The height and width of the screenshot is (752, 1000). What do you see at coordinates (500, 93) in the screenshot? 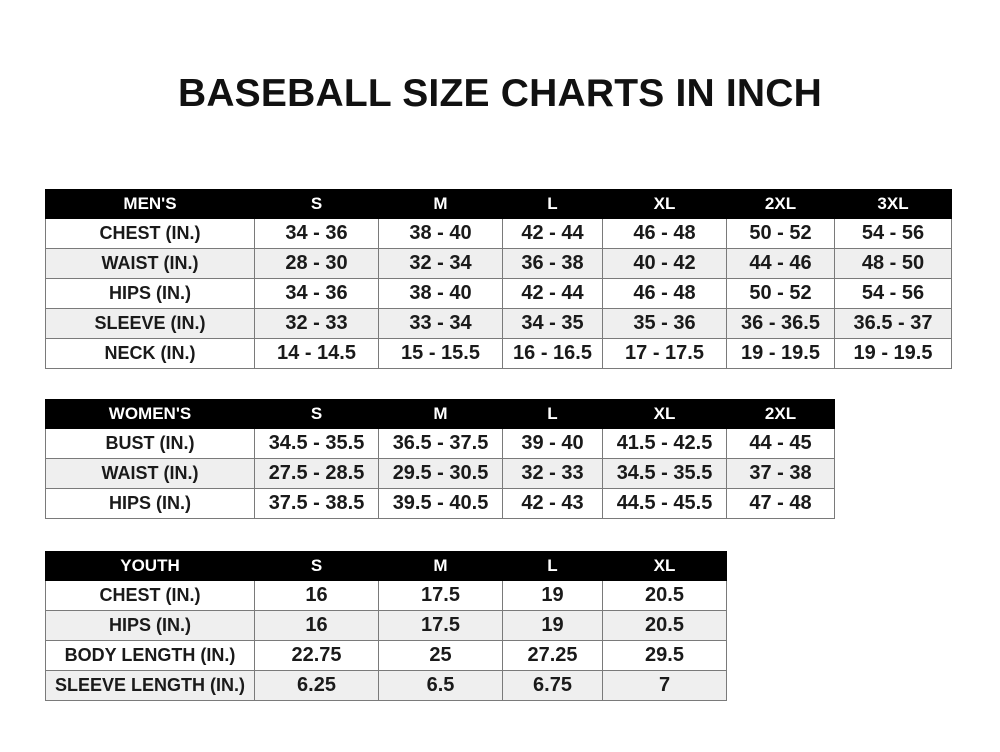
I see `page-title: BASEBALL SIZE CHARTS IN INCH` at bounding box center [500, 93].